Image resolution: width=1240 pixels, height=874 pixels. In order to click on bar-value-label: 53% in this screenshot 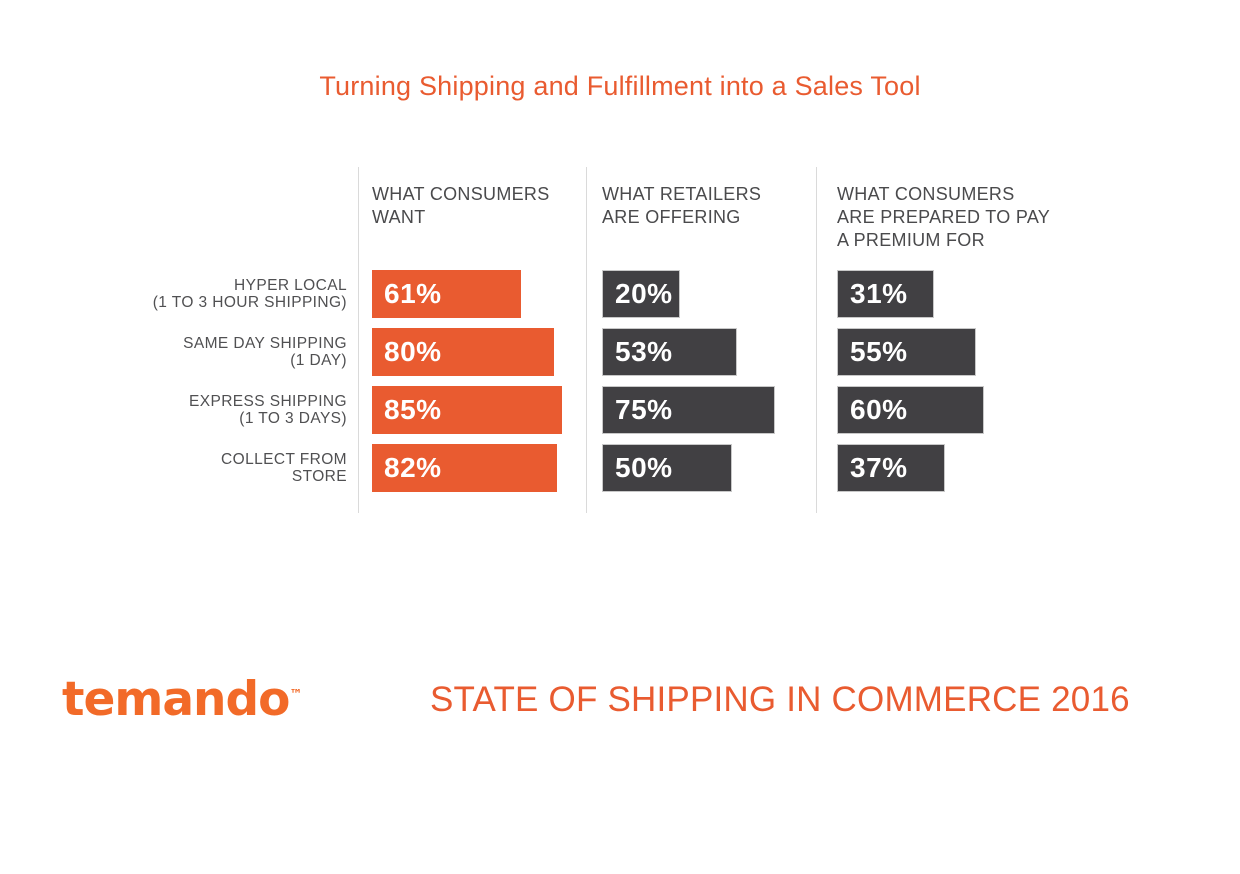, I will do `click(644, 351)`.